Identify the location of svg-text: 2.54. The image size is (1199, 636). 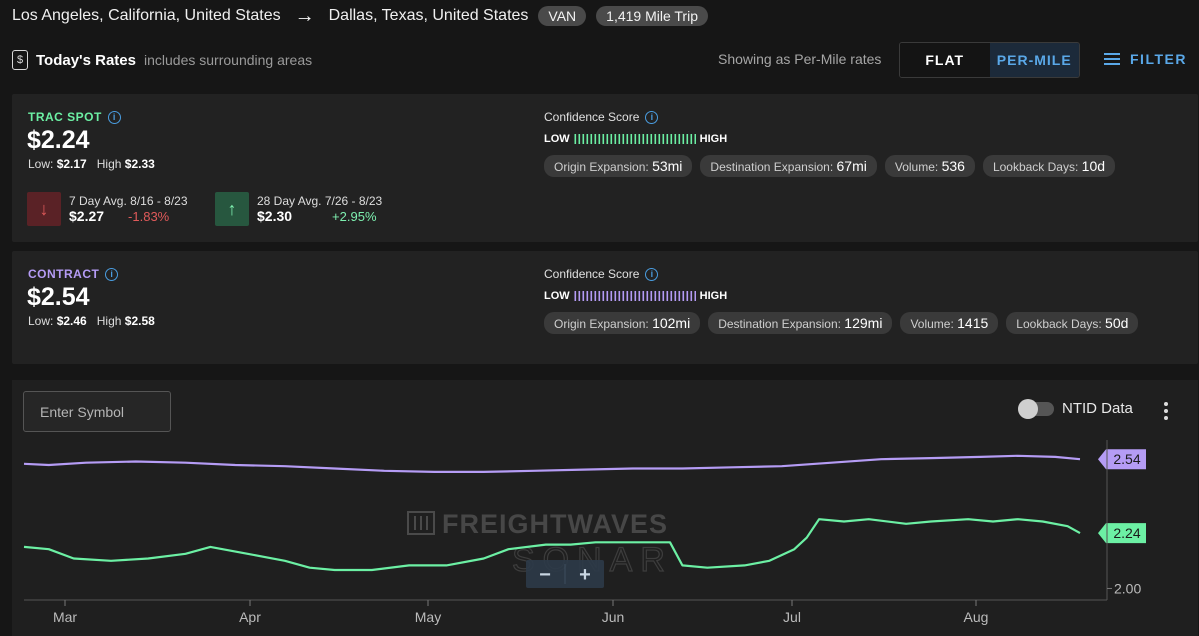
(1126, 459).